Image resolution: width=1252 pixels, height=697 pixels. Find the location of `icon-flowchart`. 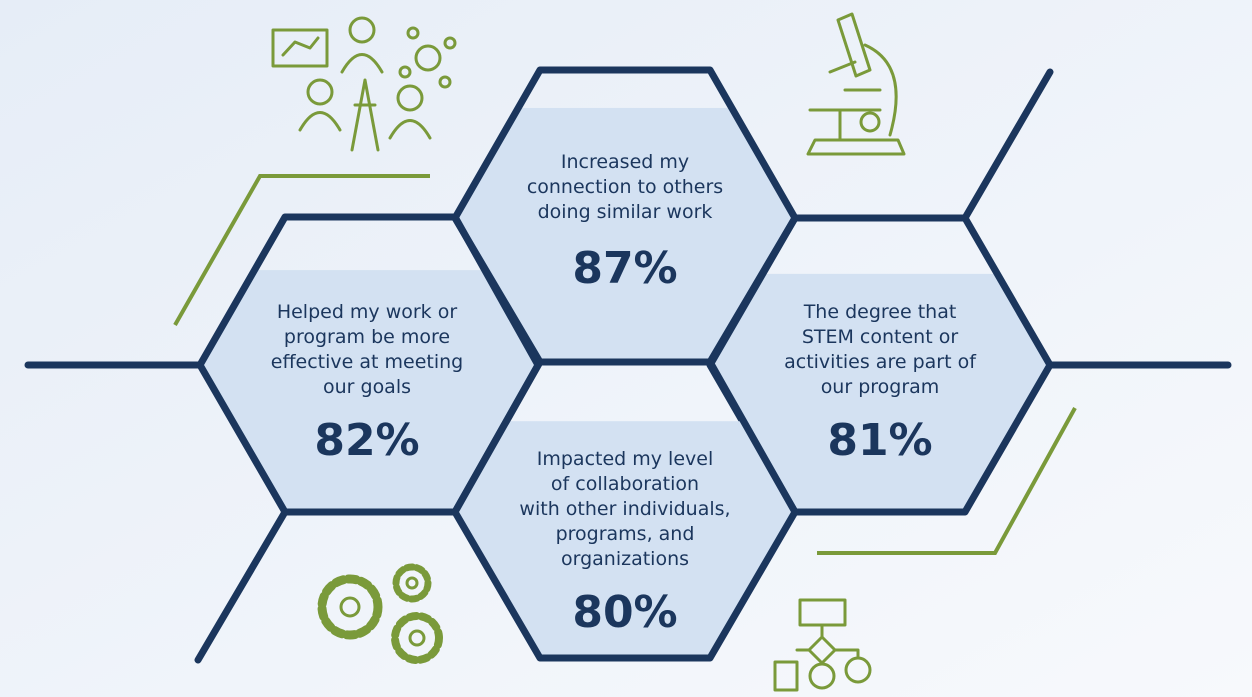

icon-flowchart is located at coordinates (822, 645).